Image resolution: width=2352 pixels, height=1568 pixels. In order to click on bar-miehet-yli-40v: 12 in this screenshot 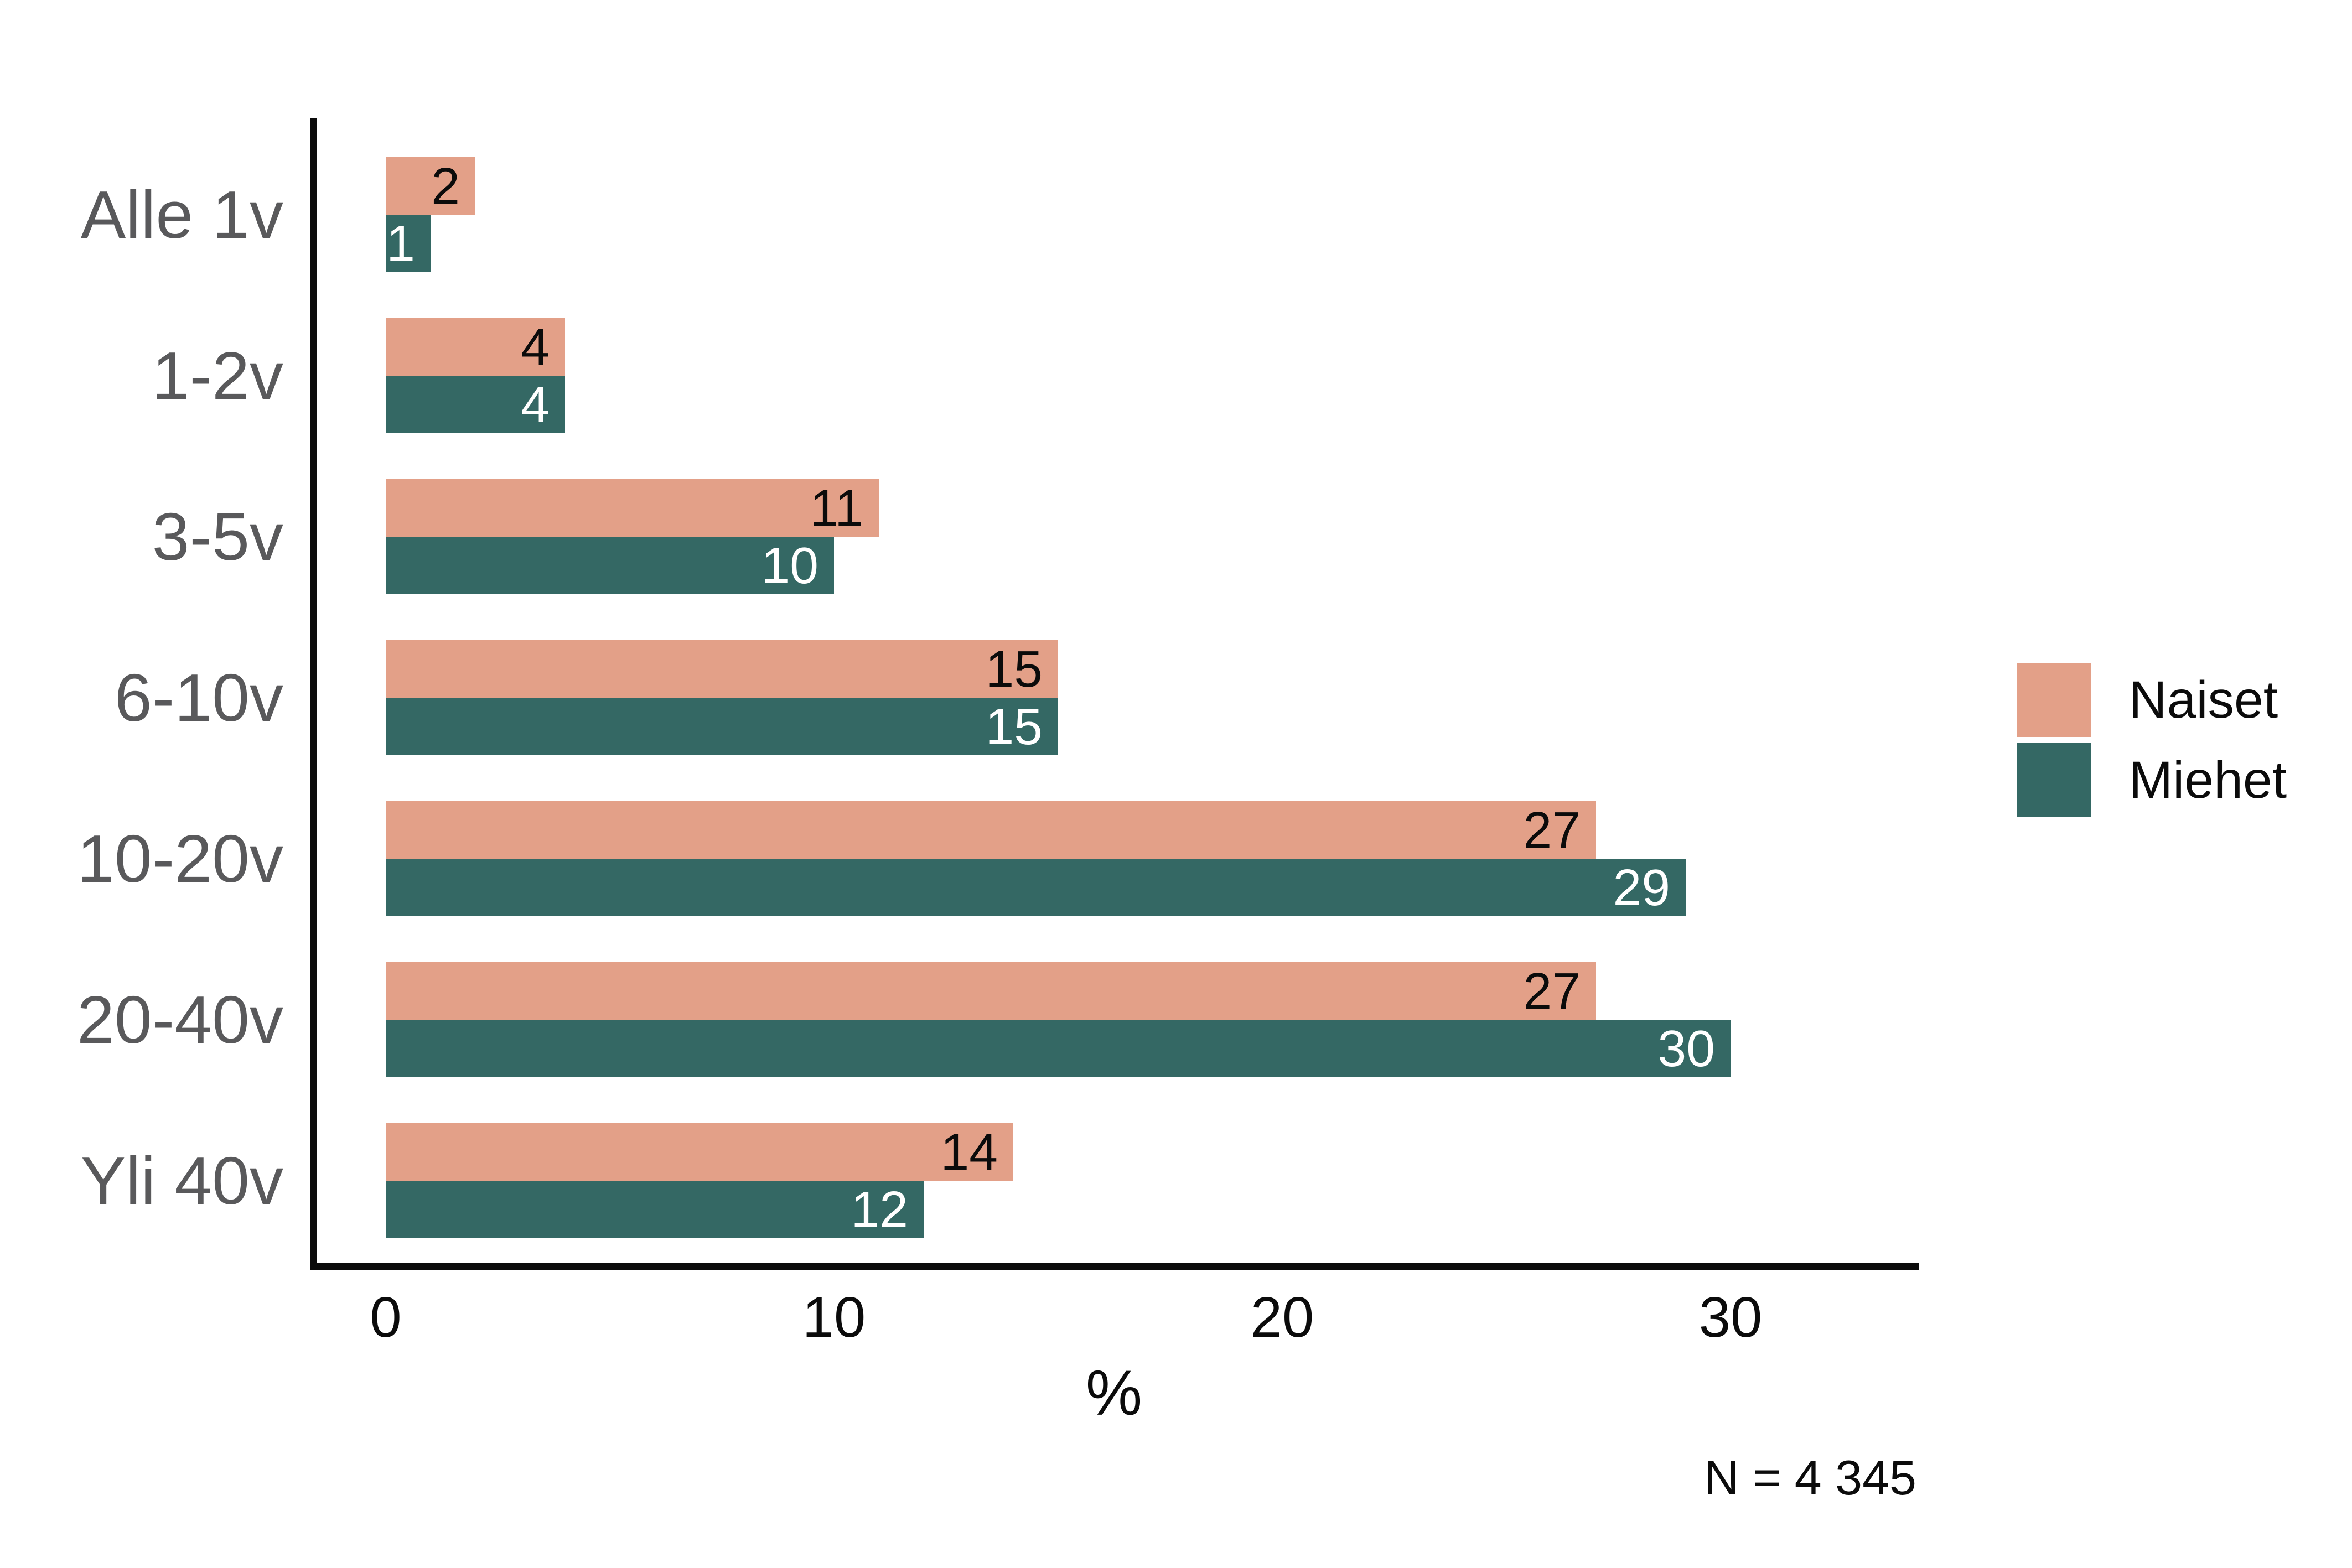, I will do `click(655, 1209)`.